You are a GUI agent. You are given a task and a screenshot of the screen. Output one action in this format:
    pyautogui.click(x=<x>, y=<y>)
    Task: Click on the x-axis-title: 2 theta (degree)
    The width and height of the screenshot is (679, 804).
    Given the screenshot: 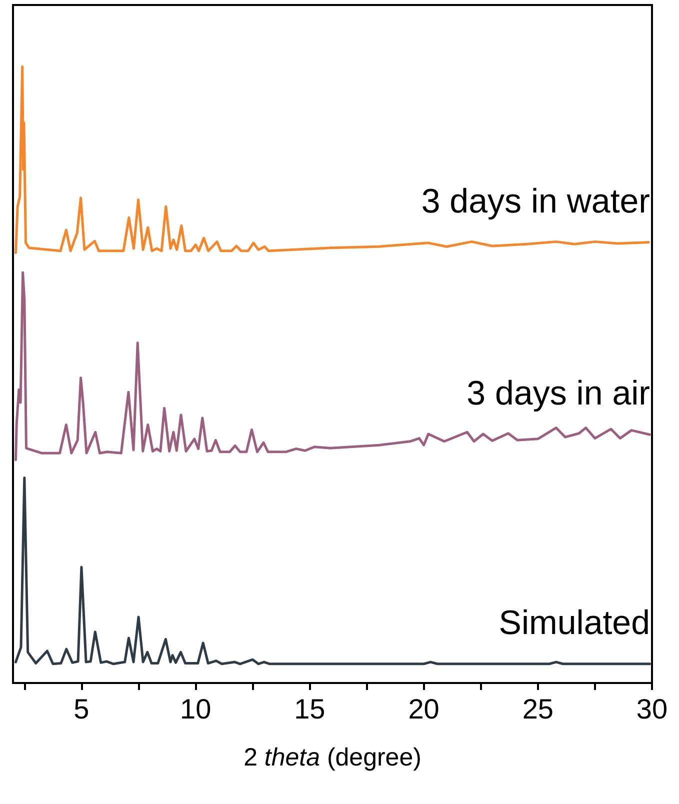 What is the action you would take?
    pyautogui.click(x=333, y=758)
    